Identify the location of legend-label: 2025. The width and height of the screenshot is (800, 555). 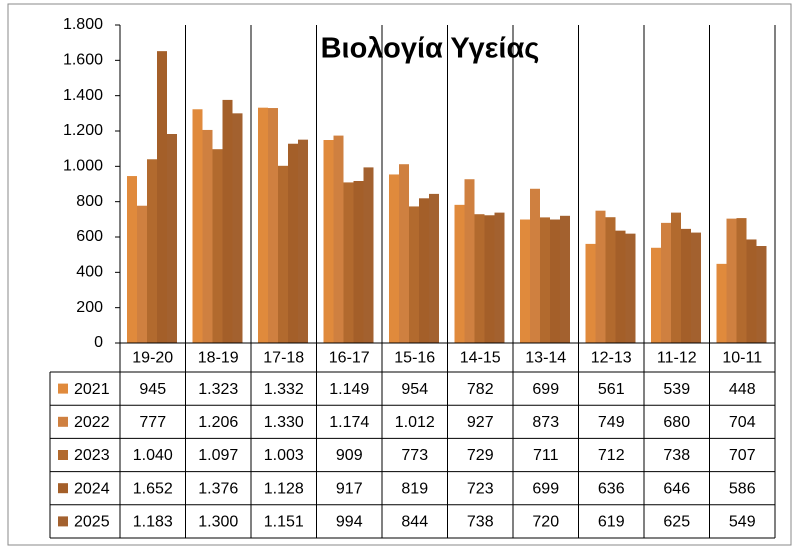
(92, 522).